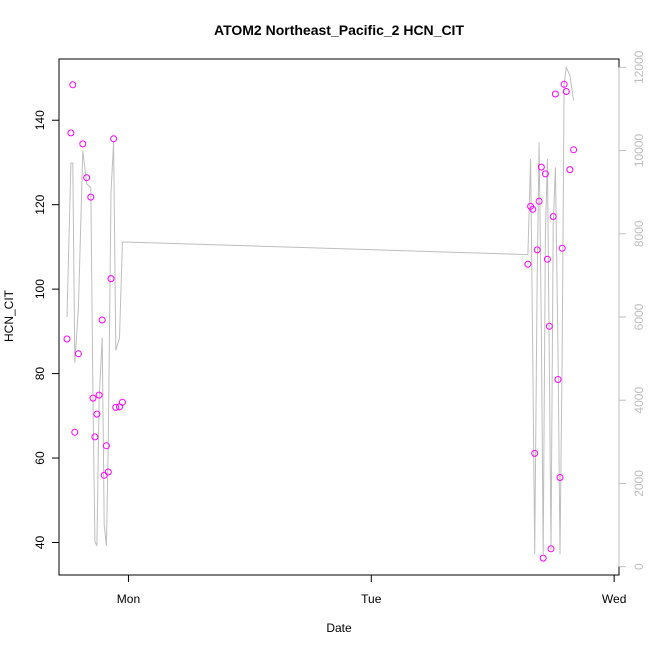 Image resolution: width=650 pixels, height=650 pixels. I want to click on y-axis-label: HCN_CIT, so click(9, 315).